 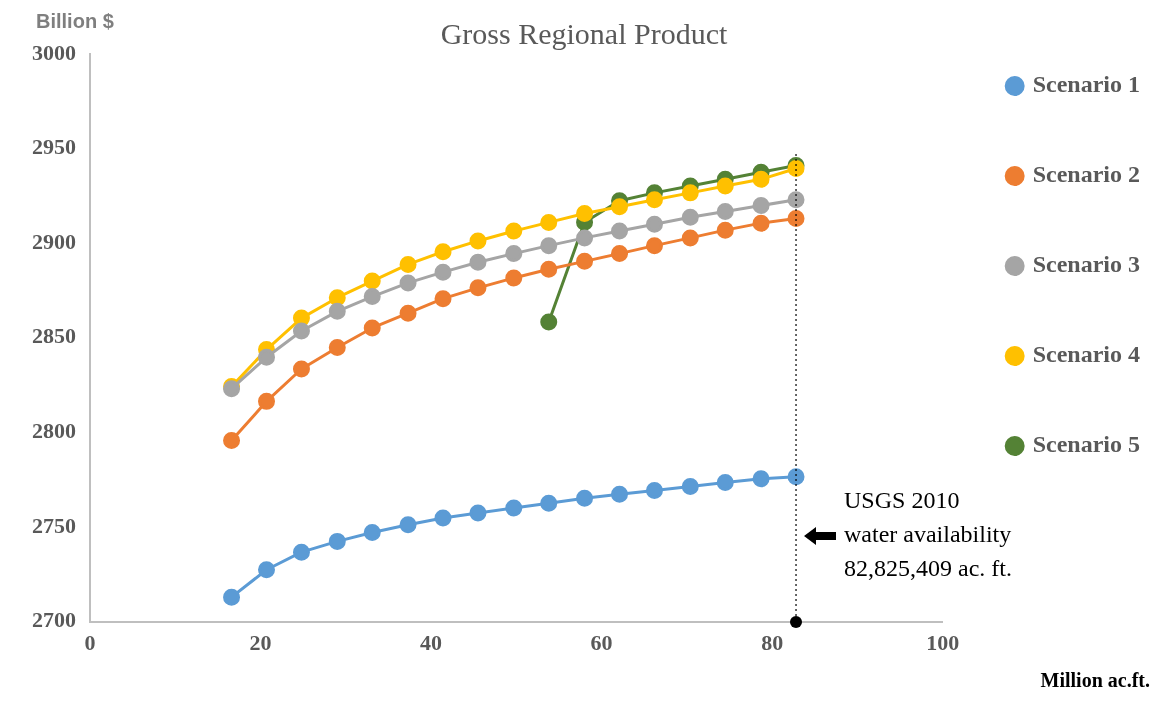 I want to click on x-tick-label: 60, so click(x=601, y=643).